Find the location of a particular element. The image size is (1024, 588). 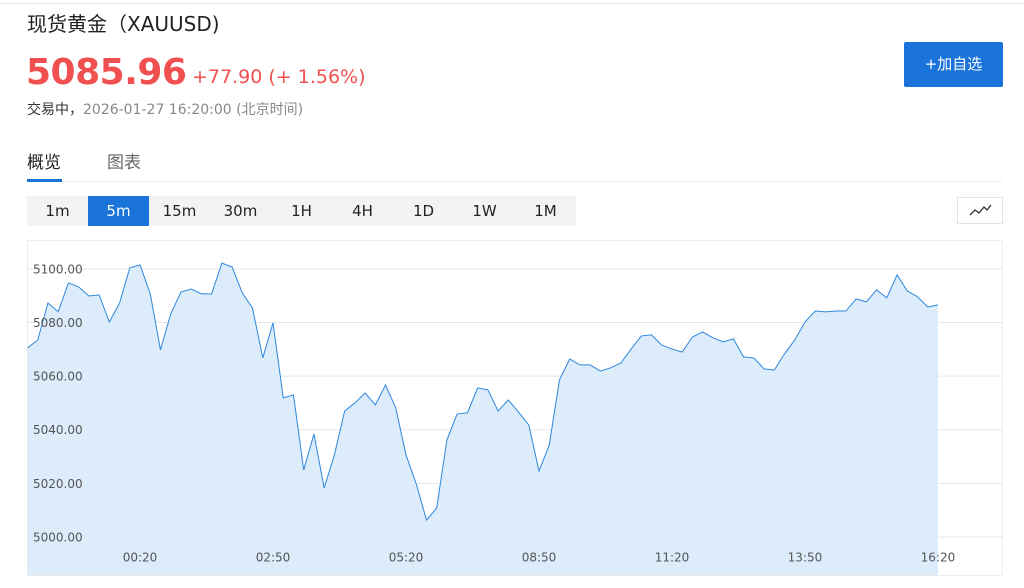

change: +77.90 (+ 1.56%) is located at coordinates (279, 77).